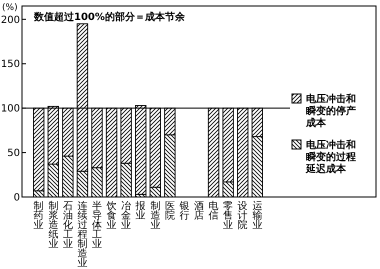  What do you see at coordinates (140, 211) in the screenshot?
I see `x-tick-label: 报业` at bounding box center [140, 211].